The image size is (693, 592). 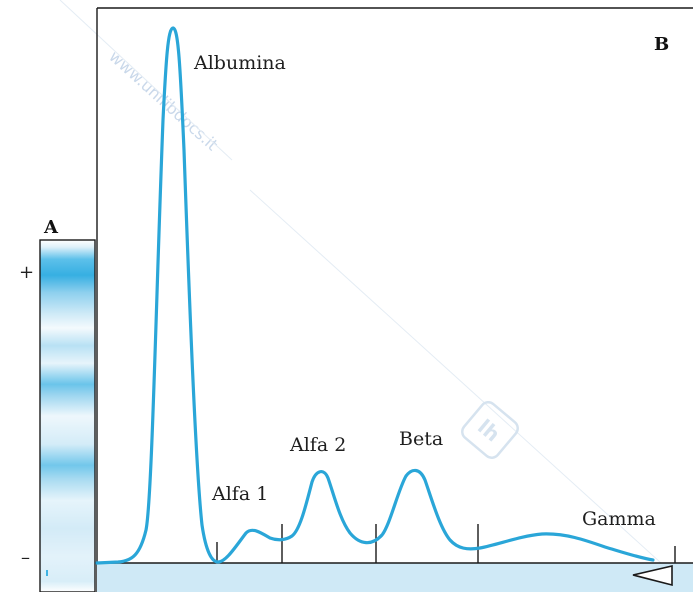 What do you see at coordinates (661, 44) in the screenshot?
I see `panel-b-label: B` at bounding box center [661, 44].